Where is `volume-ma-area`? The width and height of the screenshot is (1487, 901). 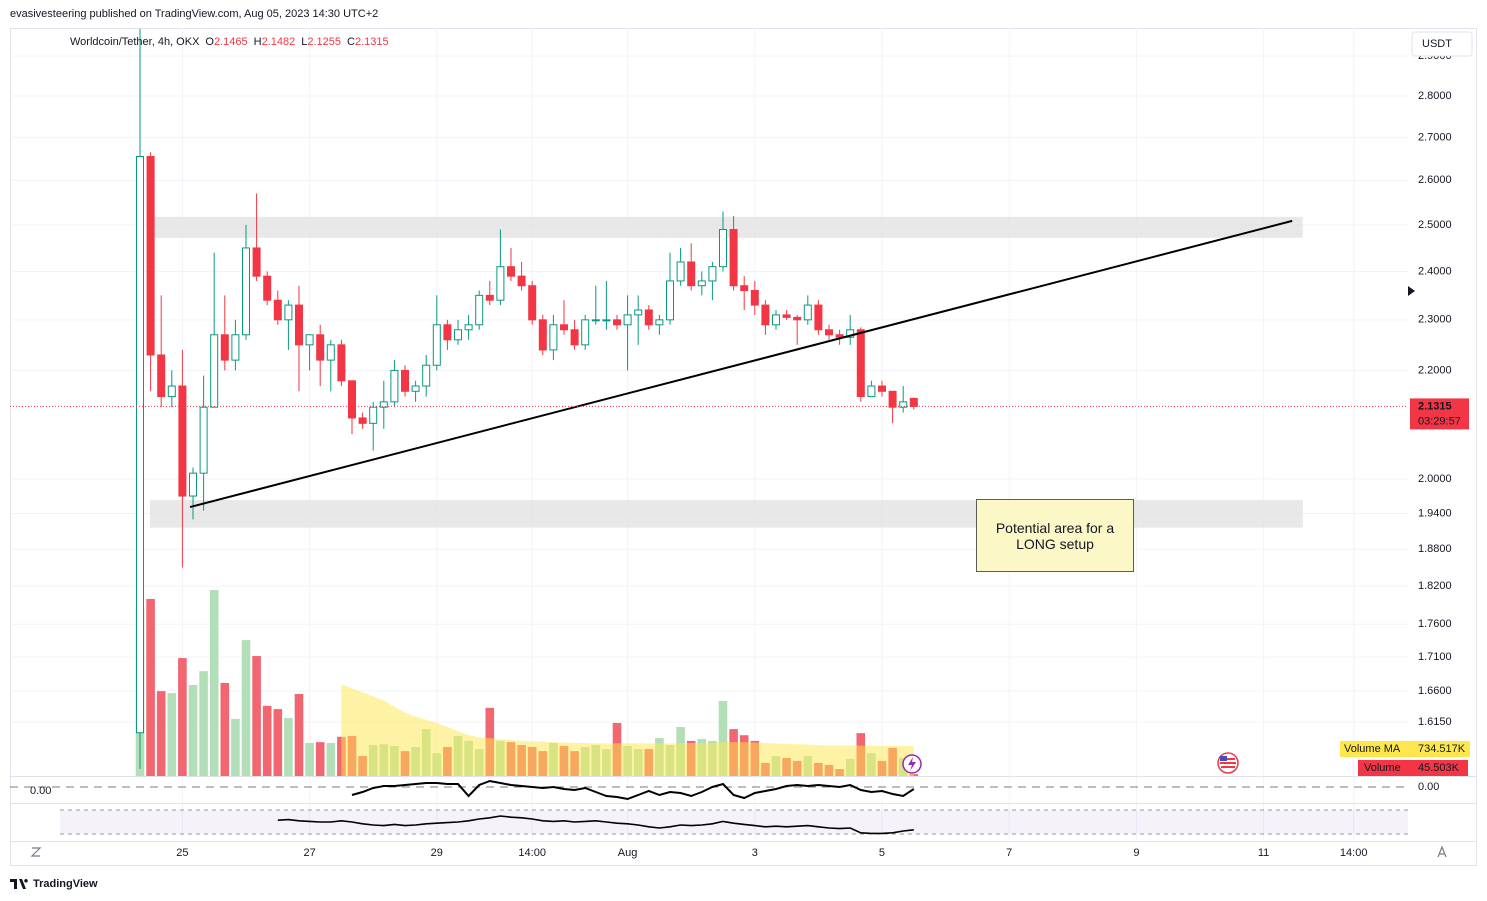 volume-ma-area is located at coordinates (627, 730).